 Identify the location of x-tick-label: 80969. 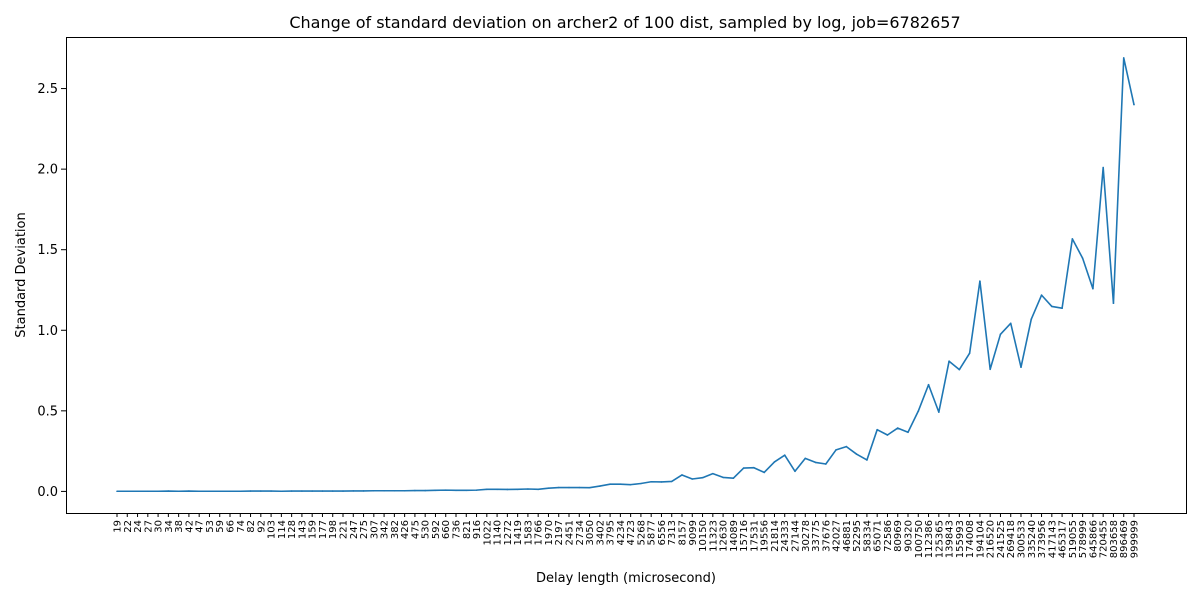
(898, 536).